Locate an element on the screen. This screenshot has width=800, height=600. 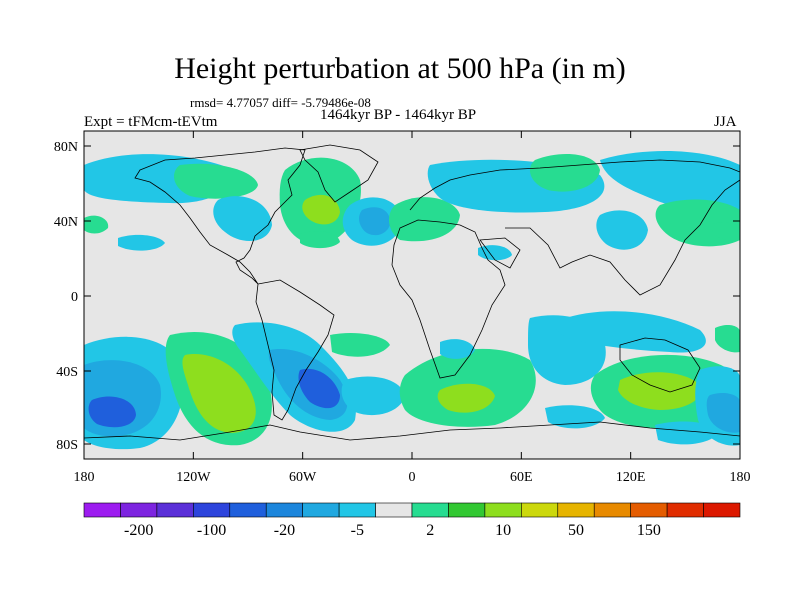
y-tick-label: 80S is located at coordinates (67, 445).